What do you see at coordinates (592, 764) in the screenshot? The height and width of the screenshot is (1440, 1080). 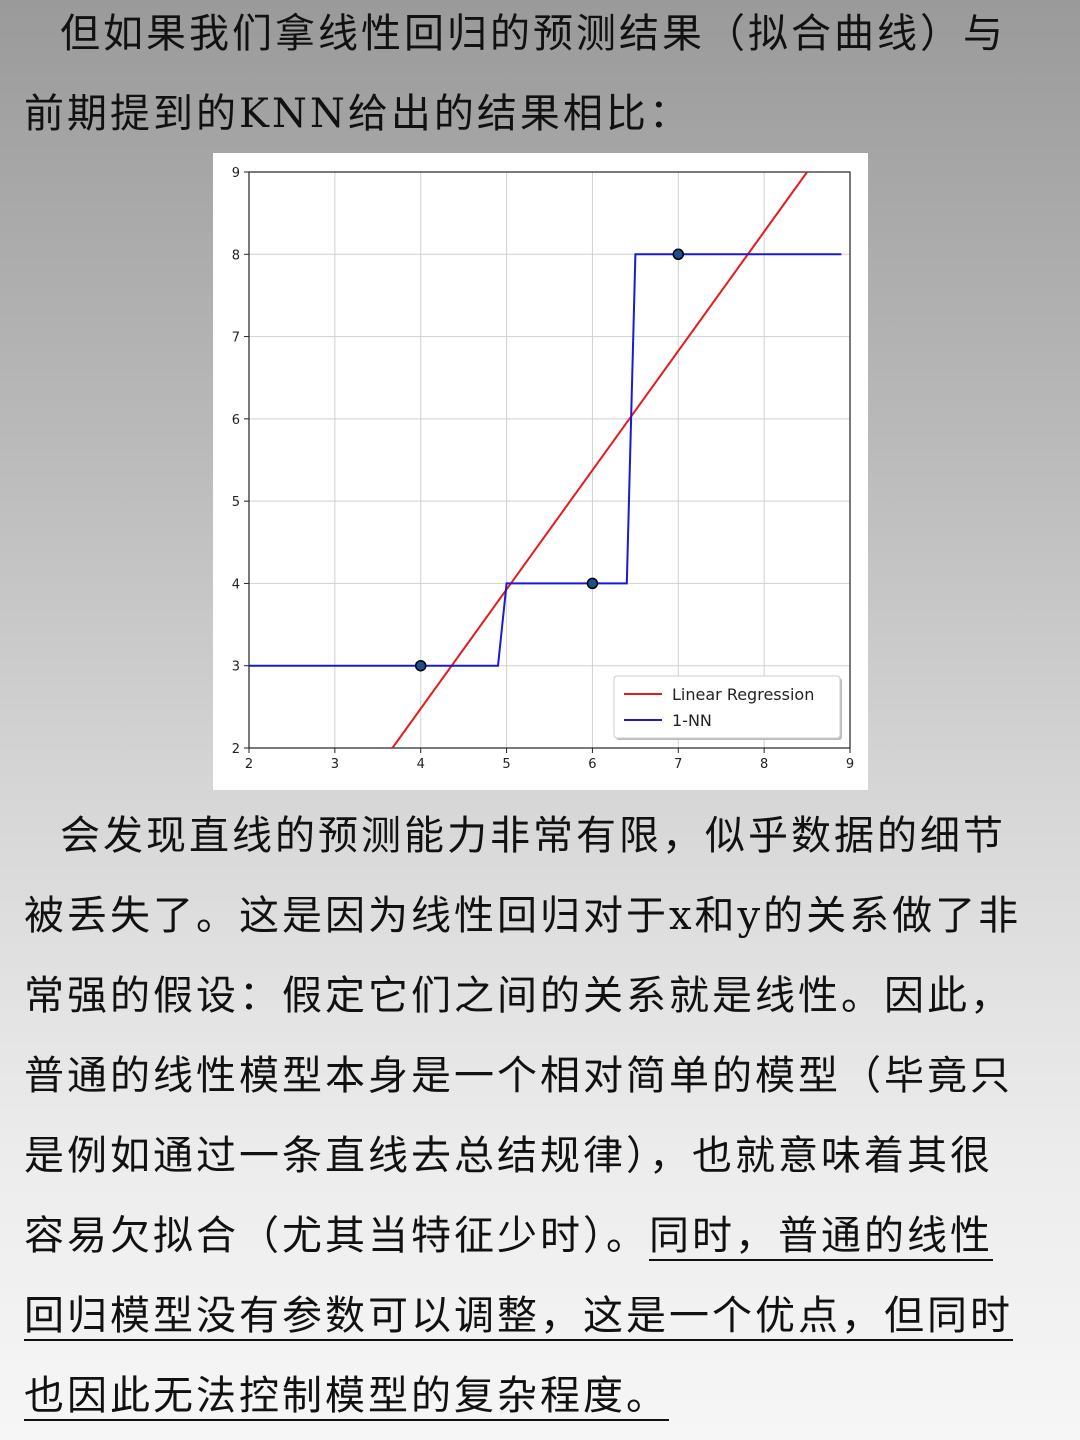 I see `x-tick-label: 6` at bounding box center [592, 764].